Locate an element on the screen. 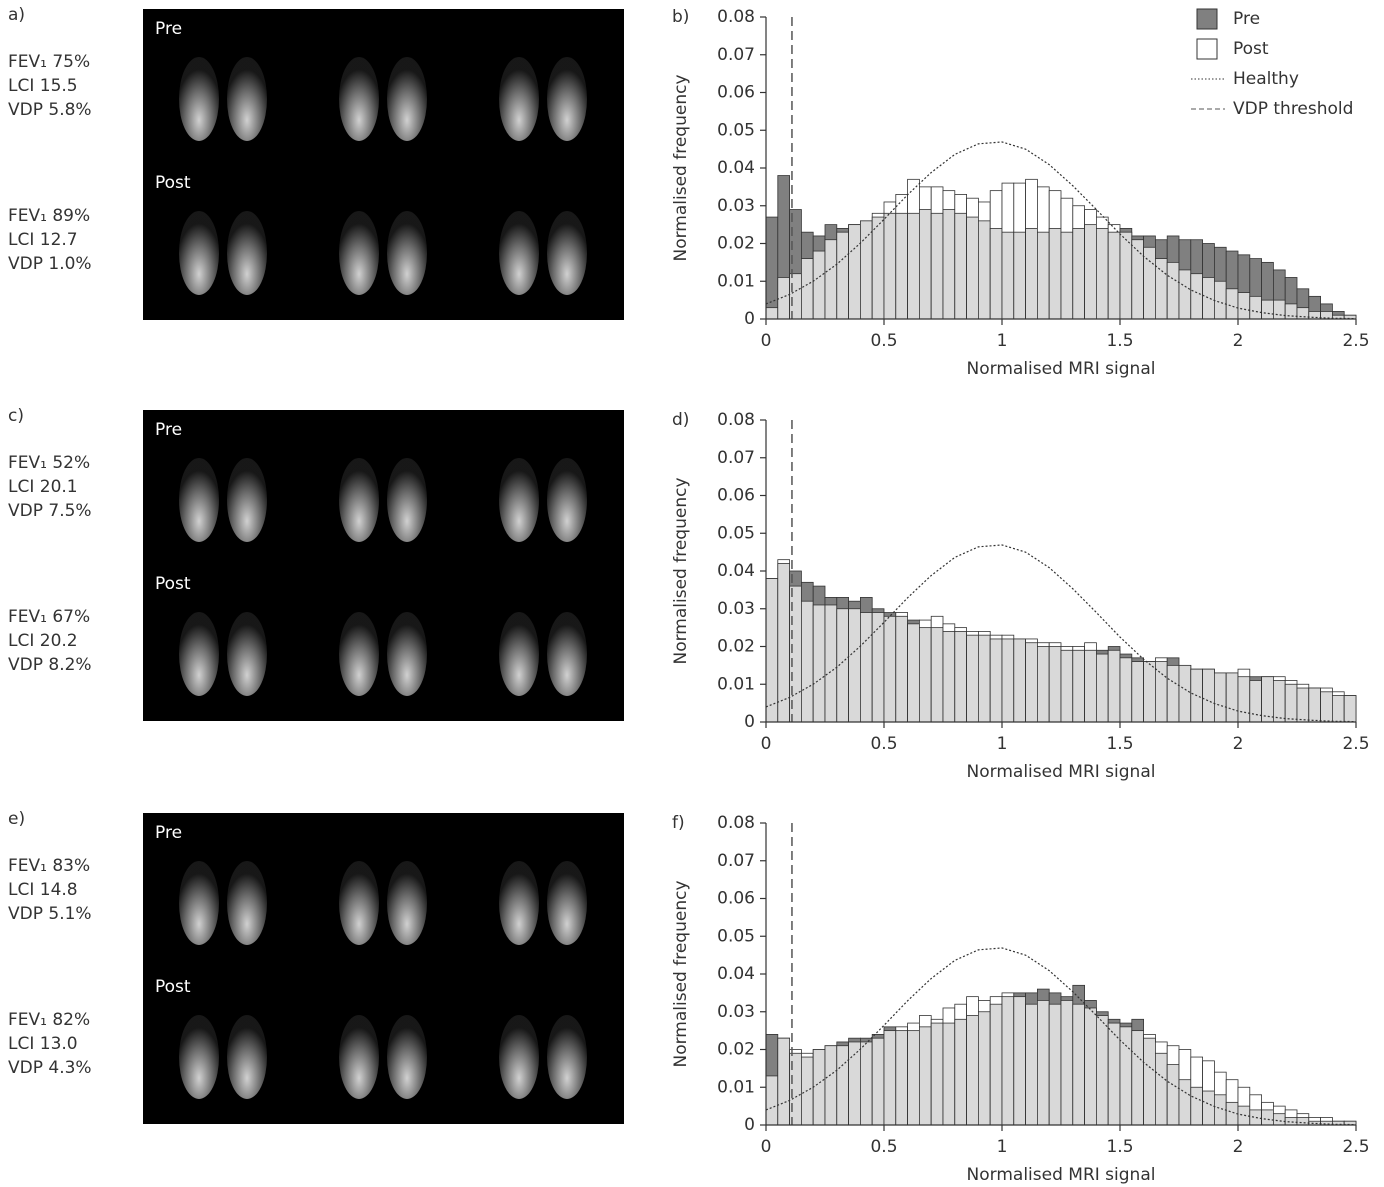 This screenshot has width=1384, height=1187. panel-label: f) is located at coordinates (678, 823).